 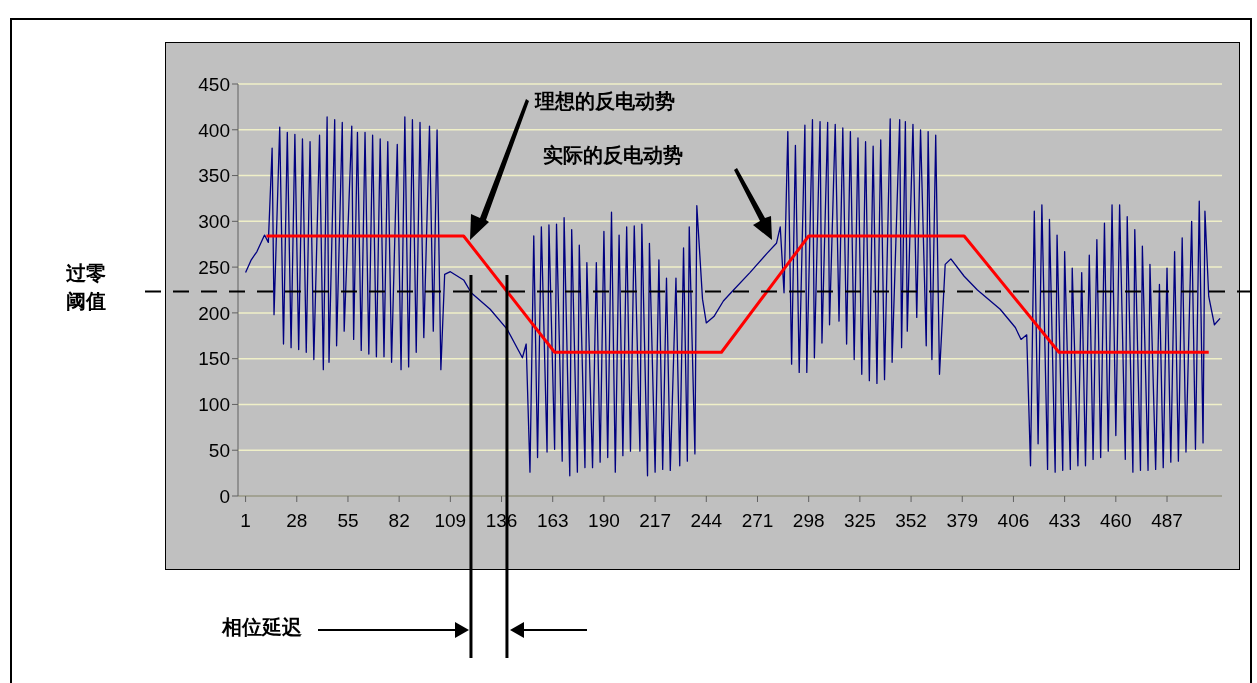 I want to click on x-tick-label: 190, so click(x=604, y=521).